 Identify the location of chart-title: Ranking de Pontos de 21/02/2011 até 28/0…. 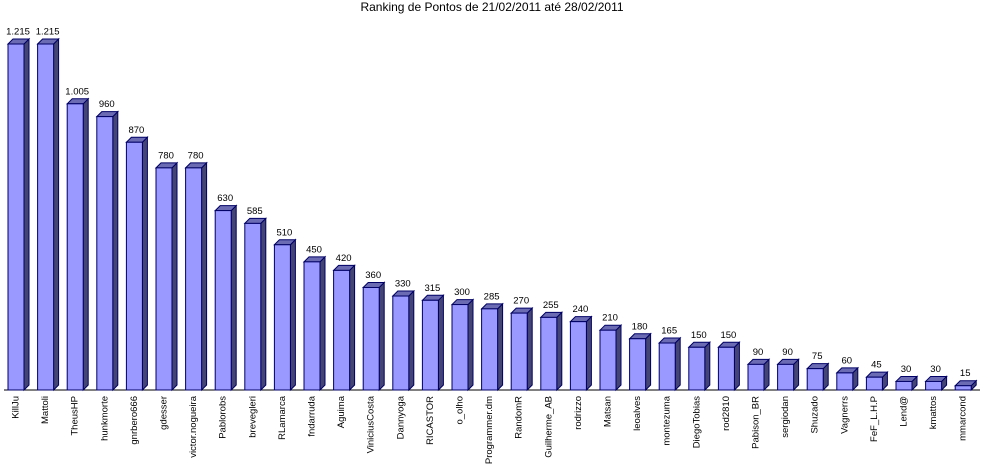
(491, 7).